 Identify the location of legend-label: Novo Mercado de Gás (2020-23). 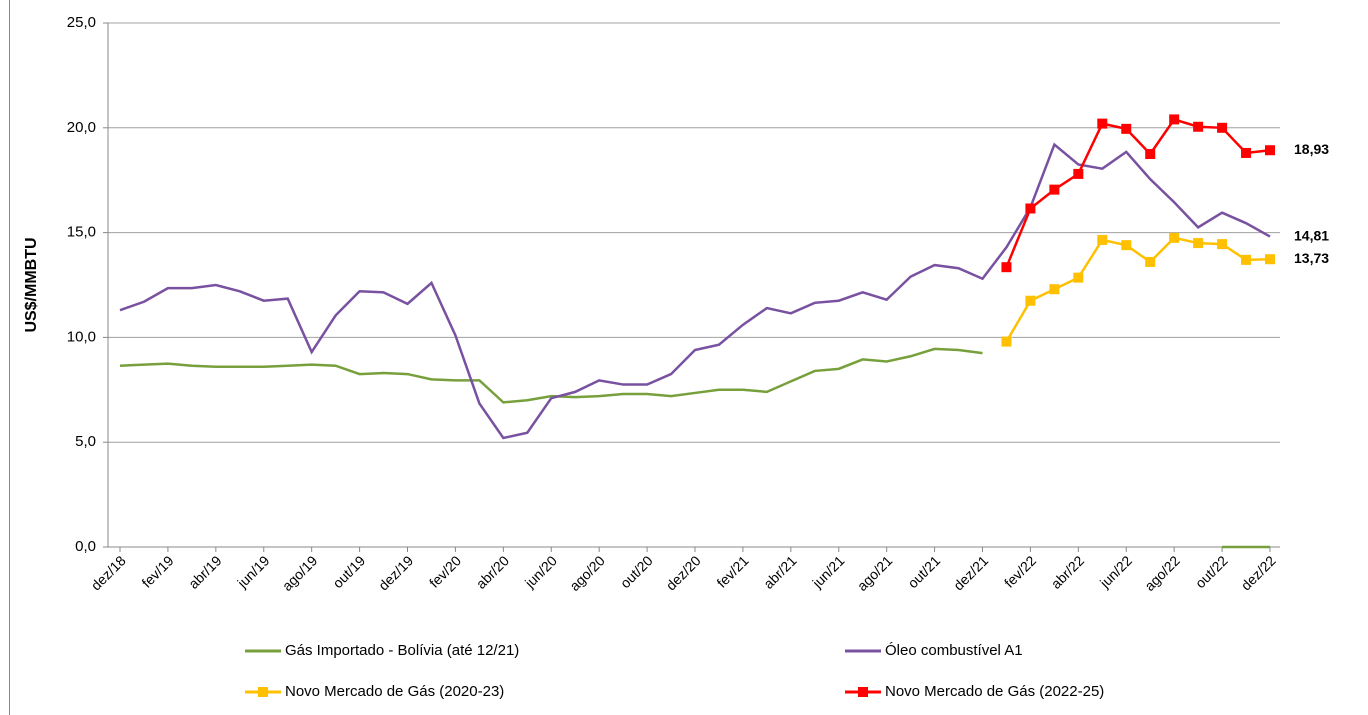
(394, 691).